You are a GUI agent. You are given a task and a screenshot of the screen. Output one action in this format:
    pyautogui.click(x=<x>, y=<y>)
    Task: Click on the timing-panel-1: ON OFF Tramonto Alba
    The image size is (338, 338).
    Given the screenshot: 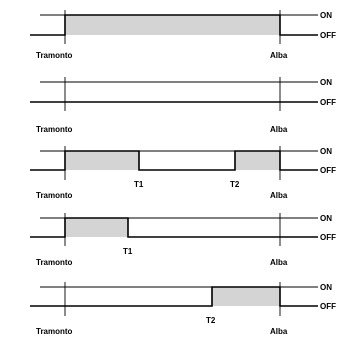 What is the action you would take?
    pyautogui.click(x=183, y=35)
    